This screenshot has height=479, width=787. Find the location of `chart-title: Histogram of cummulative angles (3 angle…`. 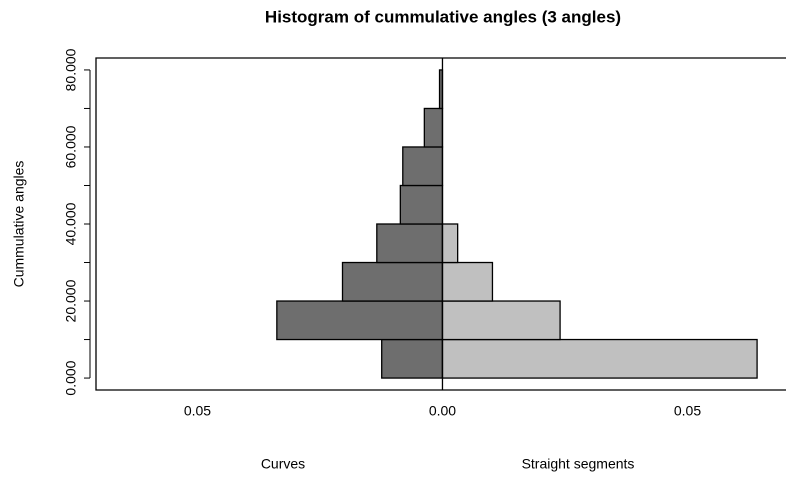

chart-title: Histogram of cummulative angles (3 angle… is located at coordinates (443, 16).